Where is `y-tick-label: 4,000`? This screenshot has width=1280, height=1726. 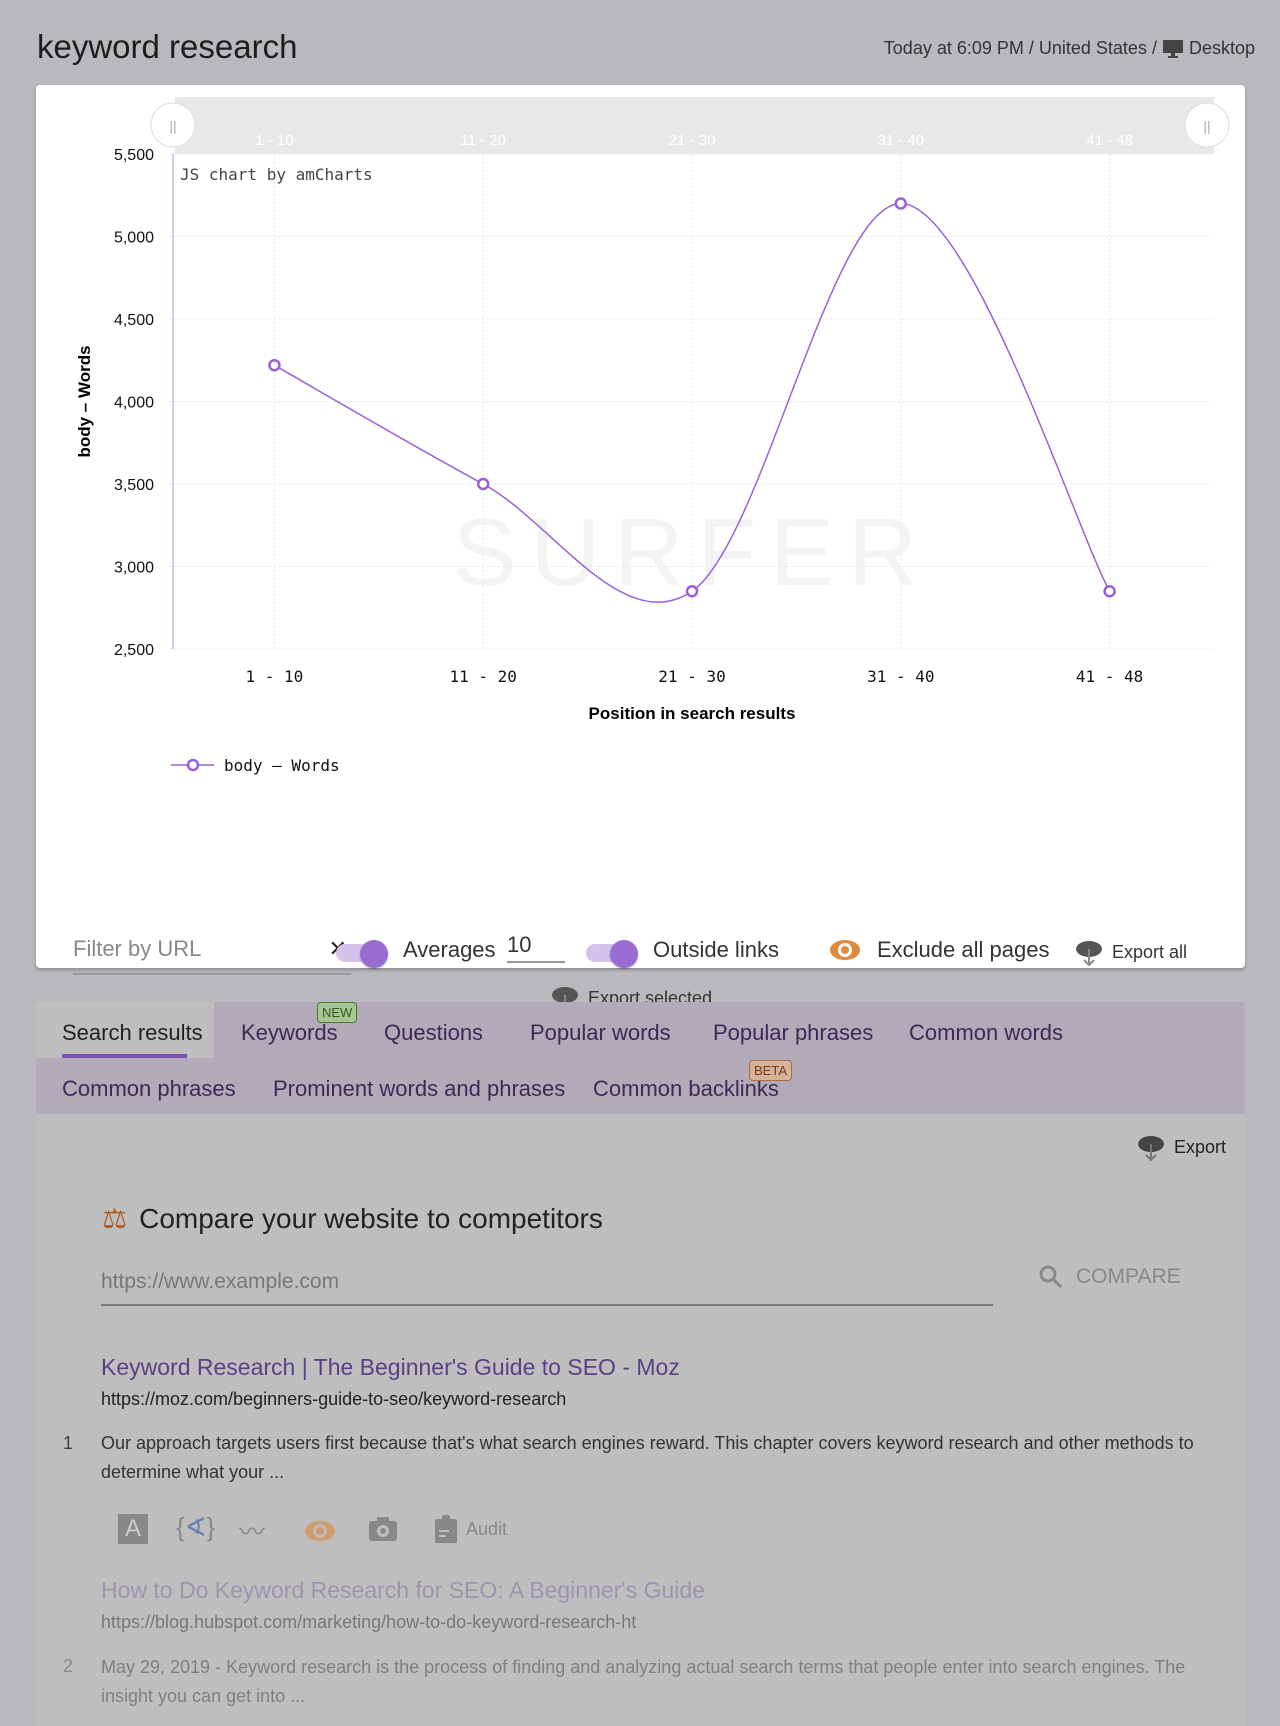 y-tick-label: 4,000 is located at coordinates (134, 403).